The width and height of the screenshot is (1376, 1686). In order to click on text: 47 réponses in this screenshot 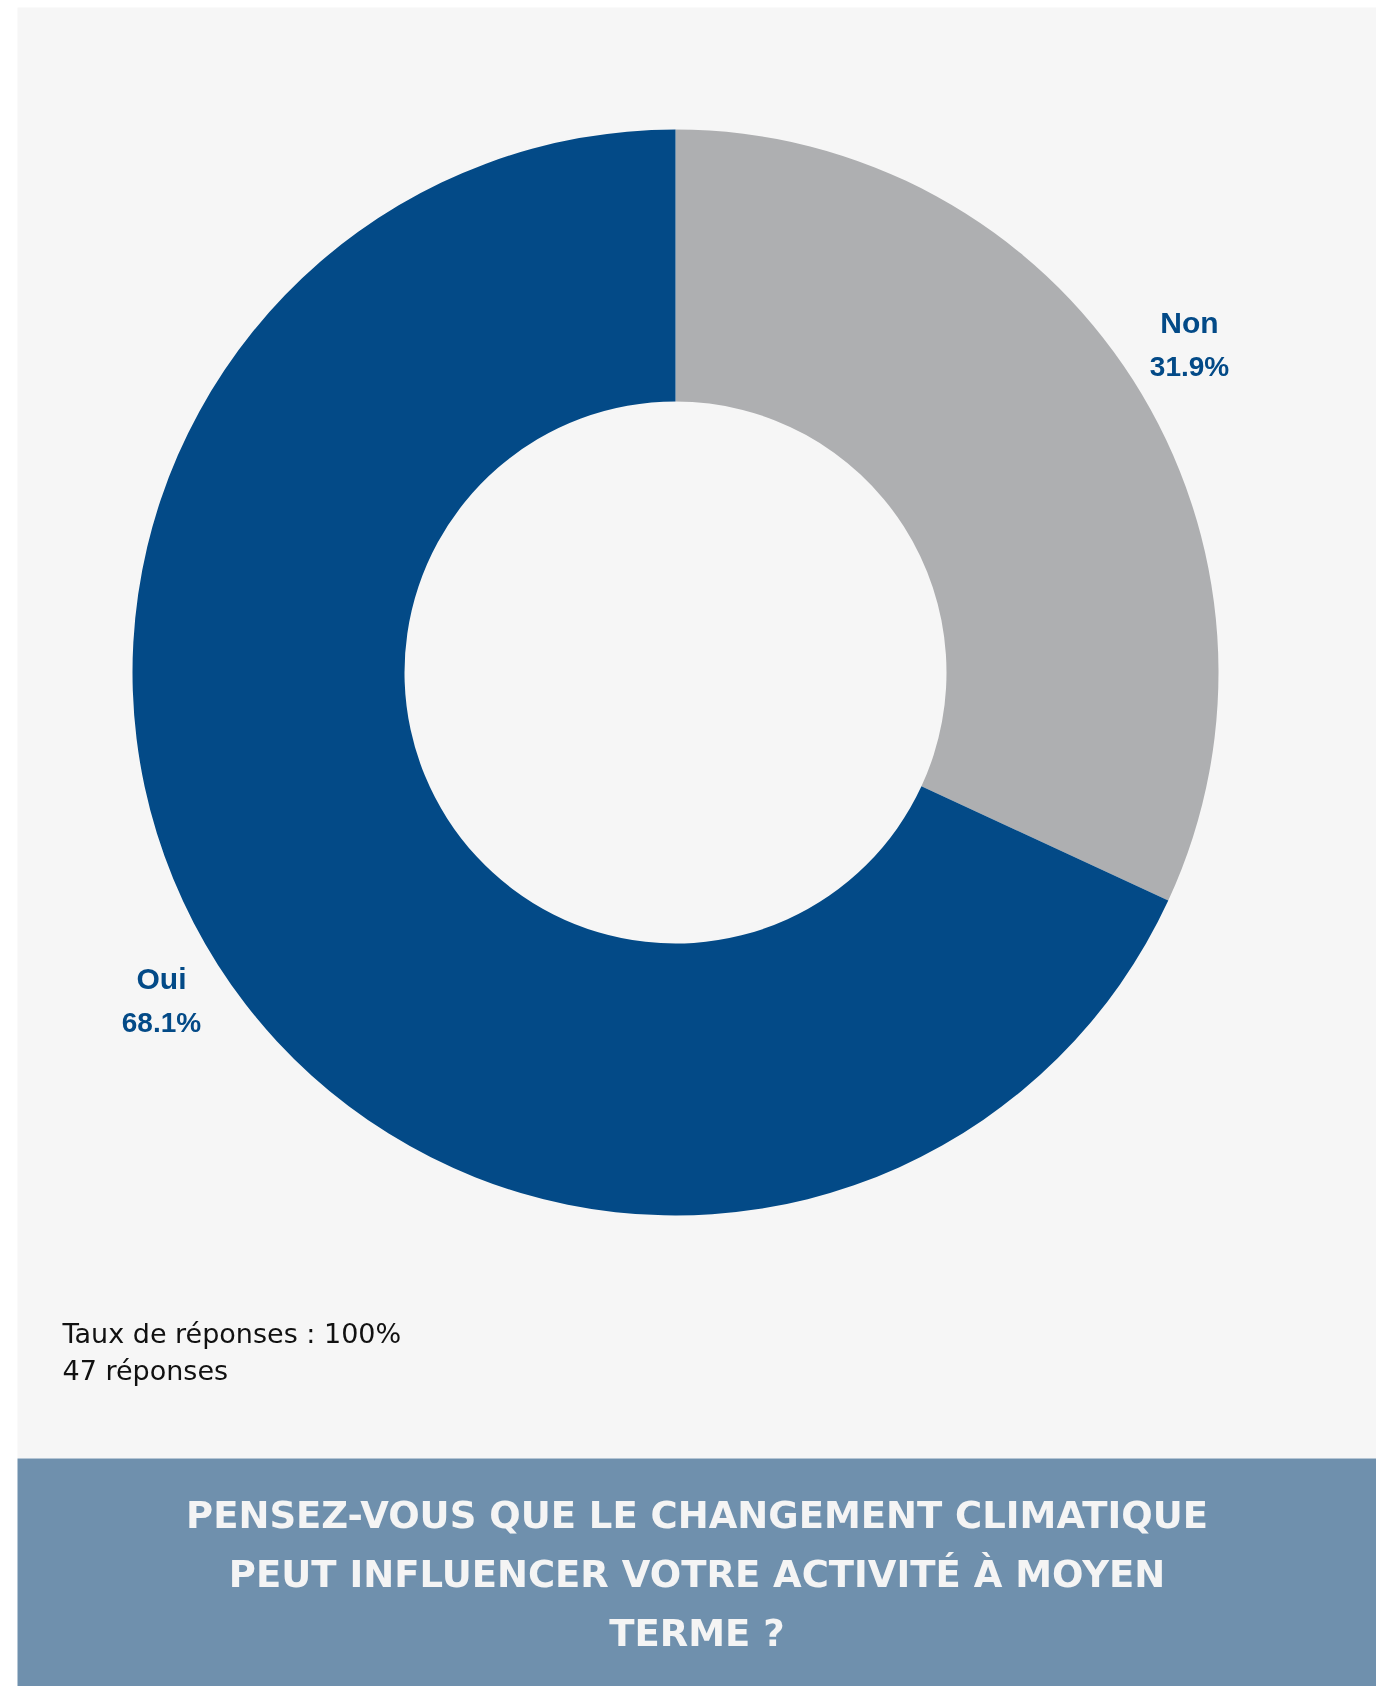, I will do `click(145, 1370)`.